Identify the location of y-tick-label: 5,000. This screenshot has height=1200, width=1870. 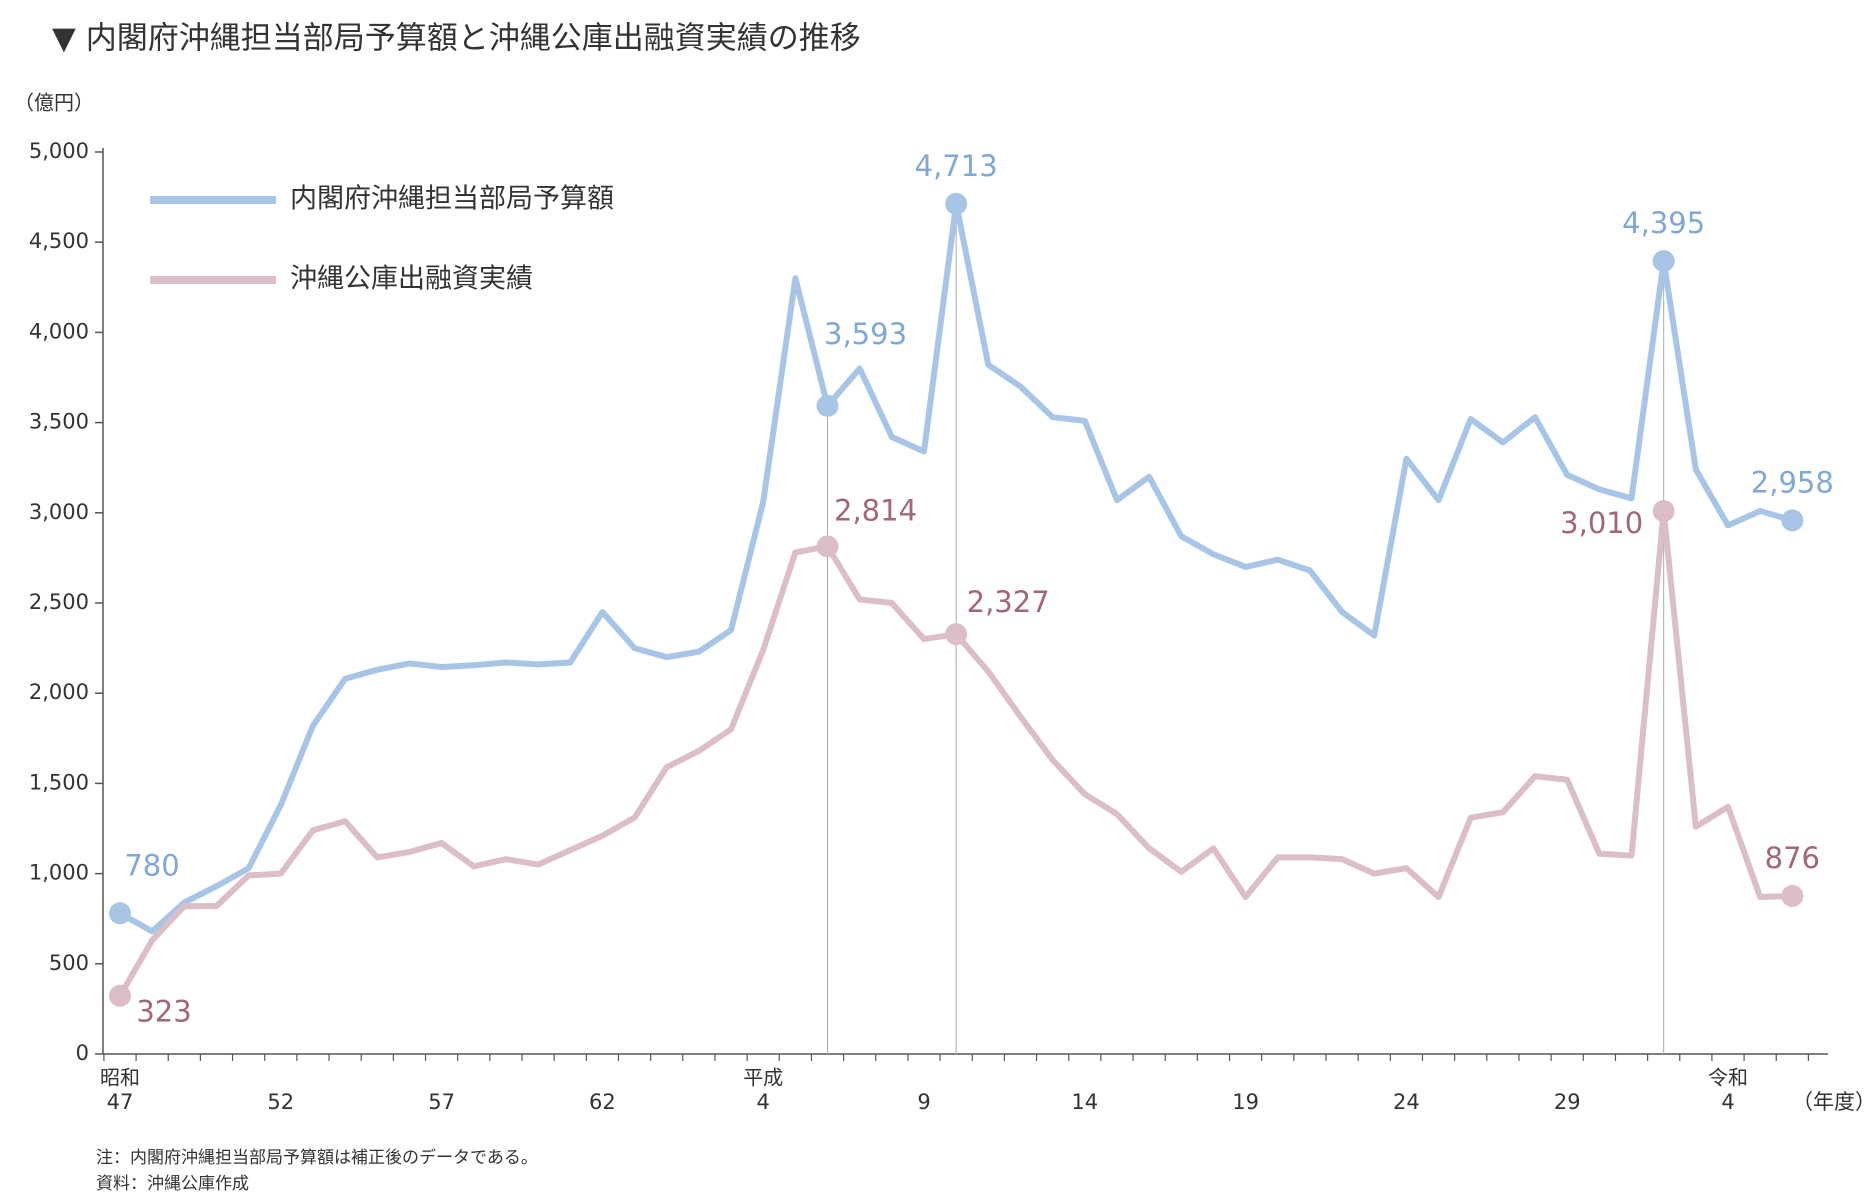
(59, 151).